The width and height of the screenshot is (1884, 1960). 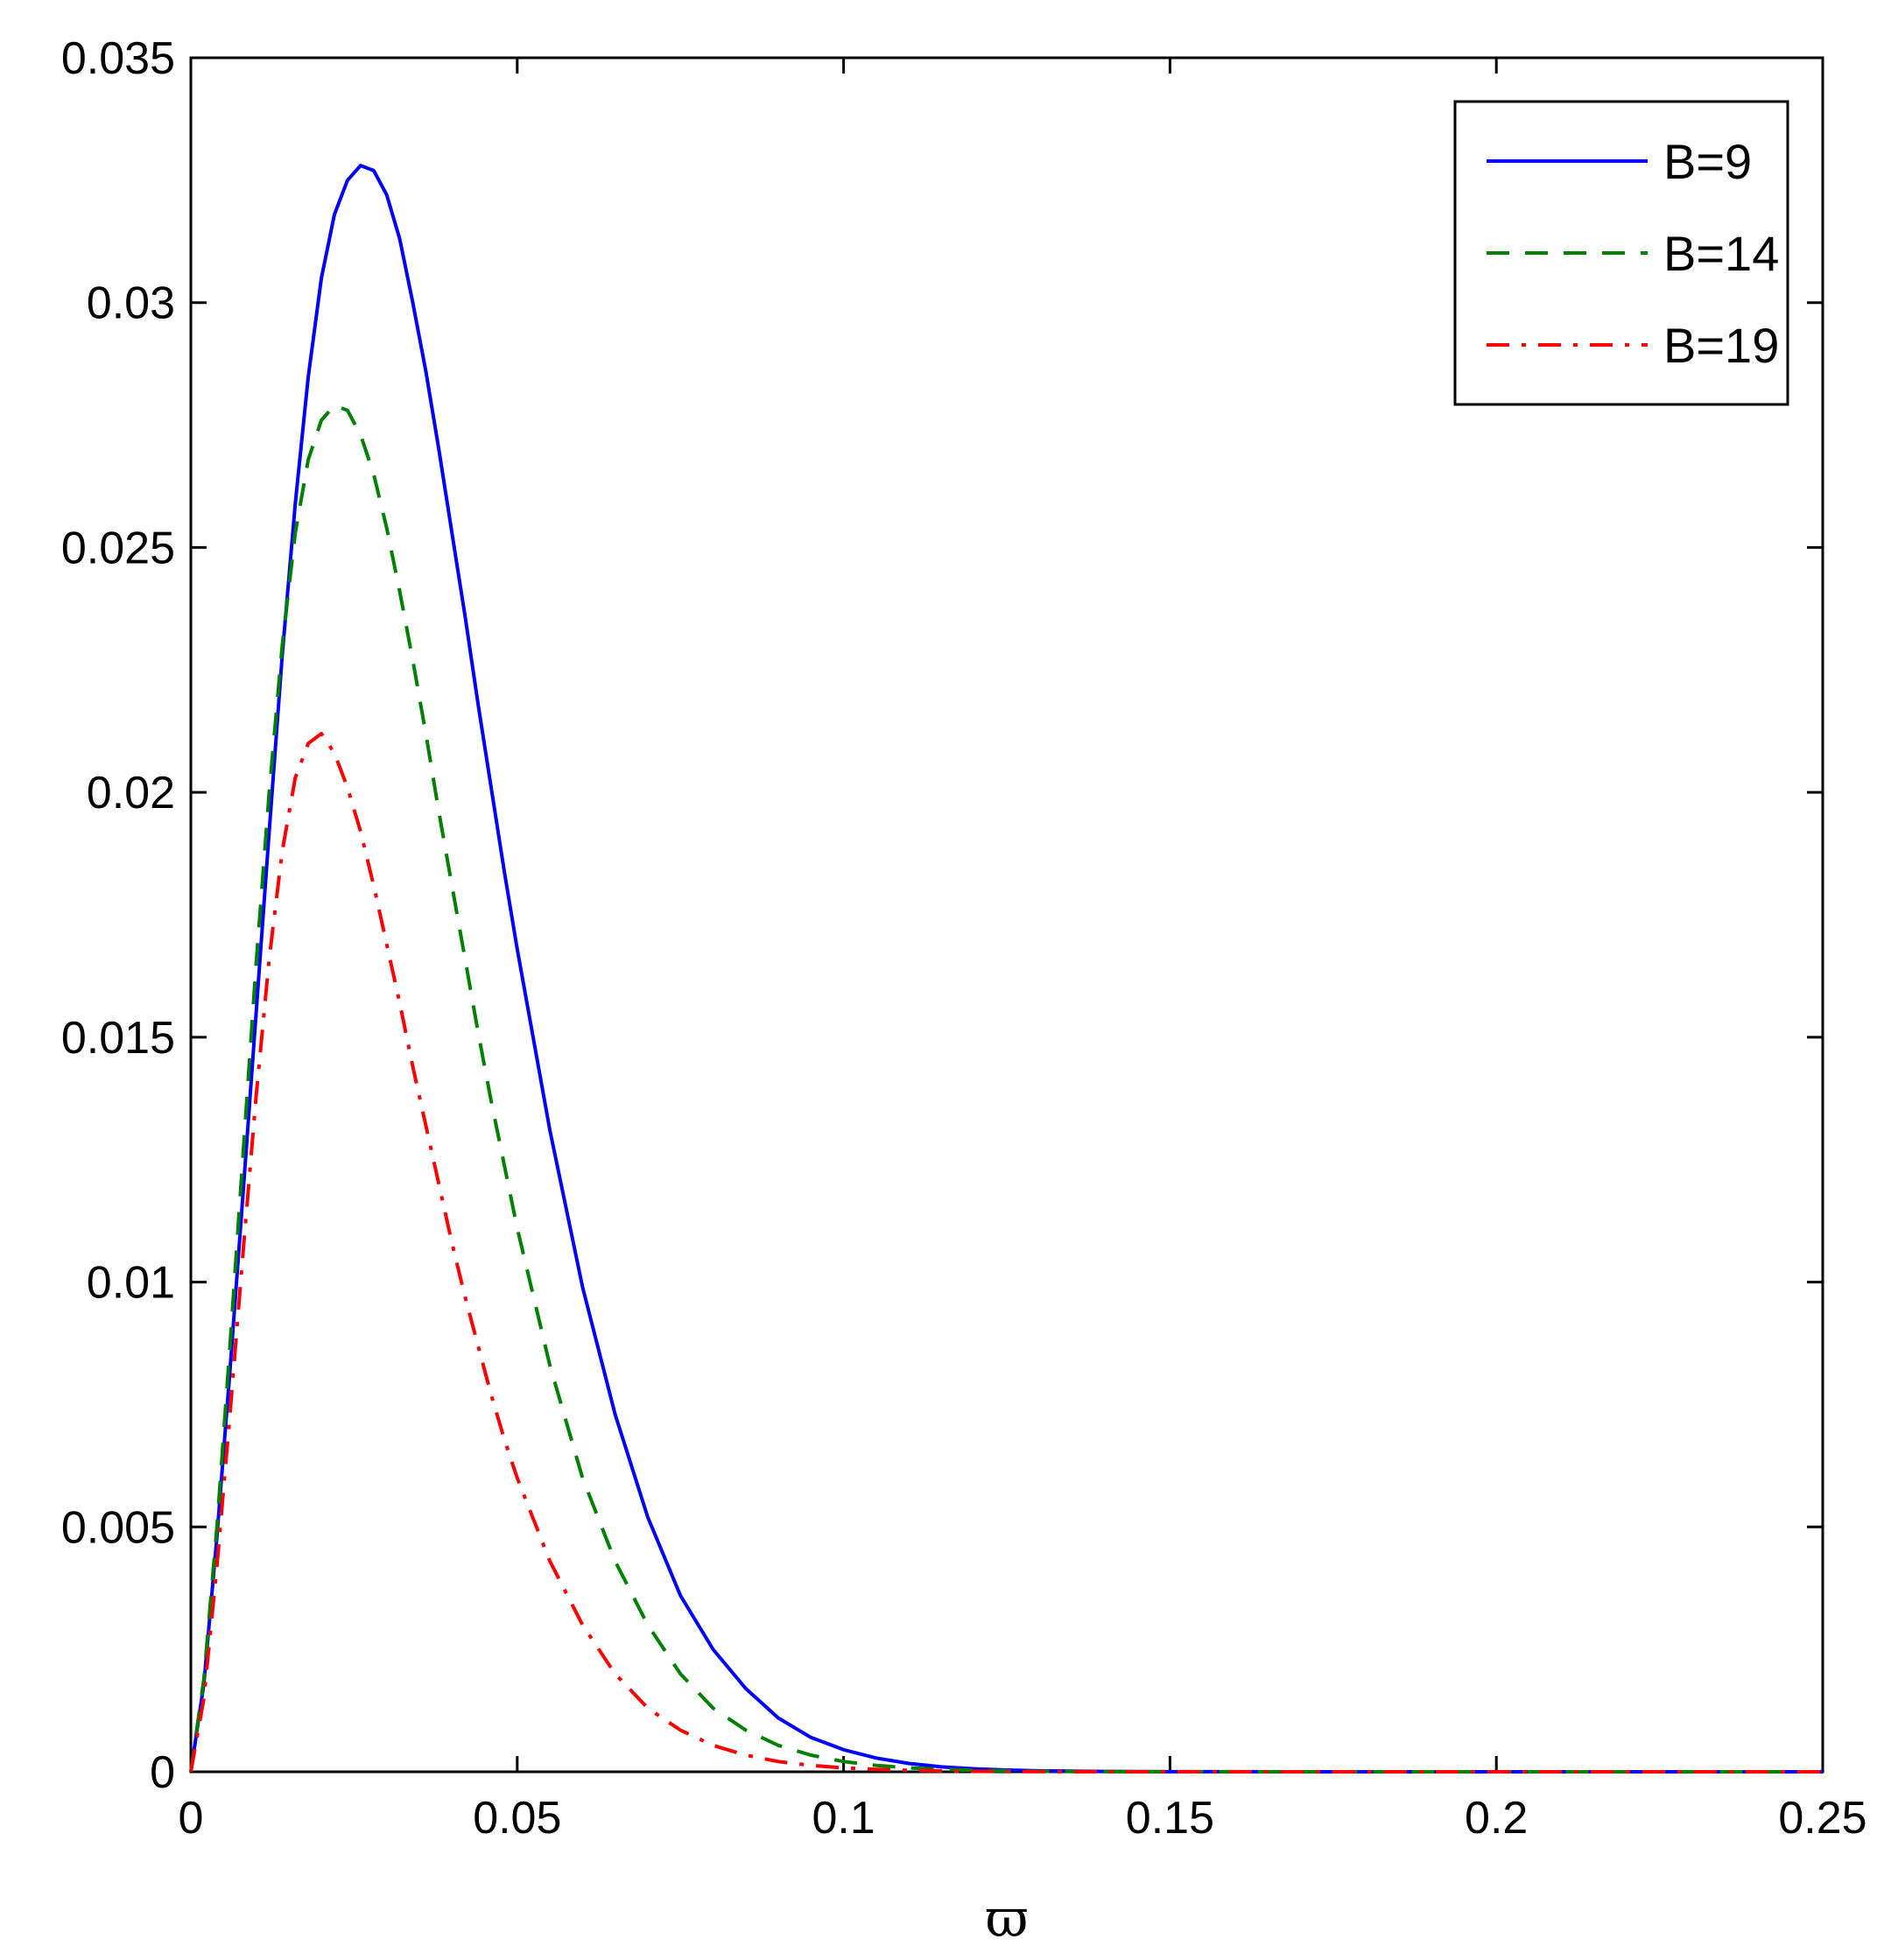 I want to click on y-tick-label: 0.035, so click(x=118, y=59).